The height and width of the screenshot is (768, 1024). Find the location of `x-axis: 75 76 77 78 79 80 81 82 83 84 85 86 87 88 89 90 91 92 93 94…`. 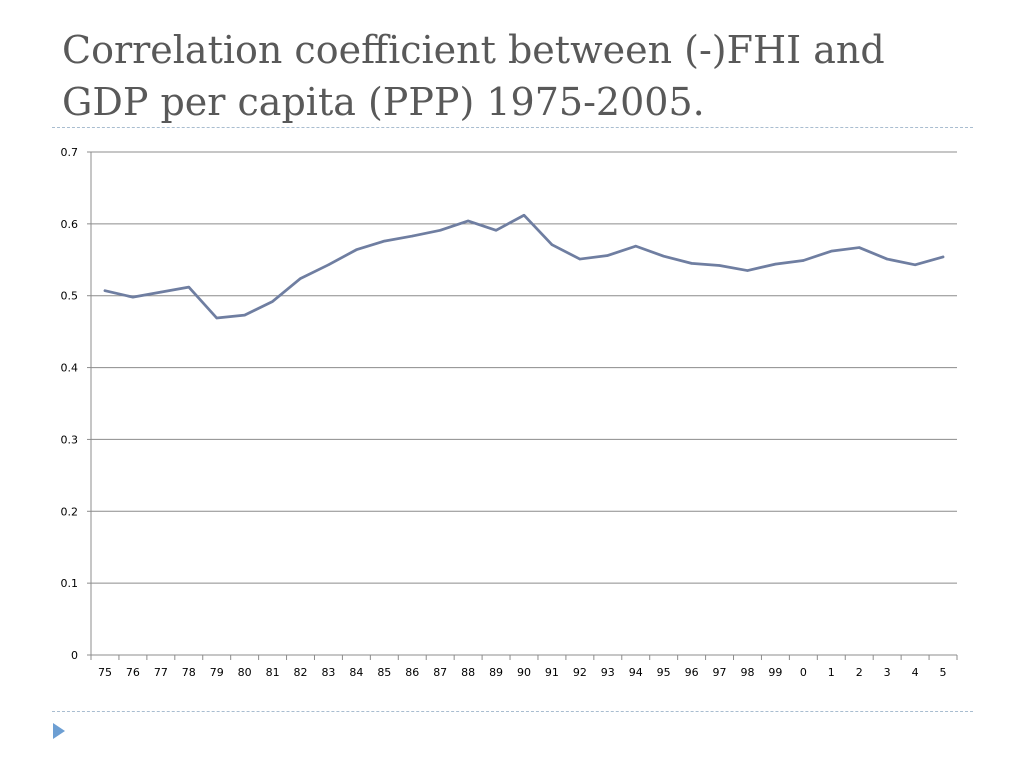

x-axis: 75 76 77 78 79 80 81 82 83 84 85 86 87 88 89 90 91 92 93 94… is located at coordinates (524, 666).